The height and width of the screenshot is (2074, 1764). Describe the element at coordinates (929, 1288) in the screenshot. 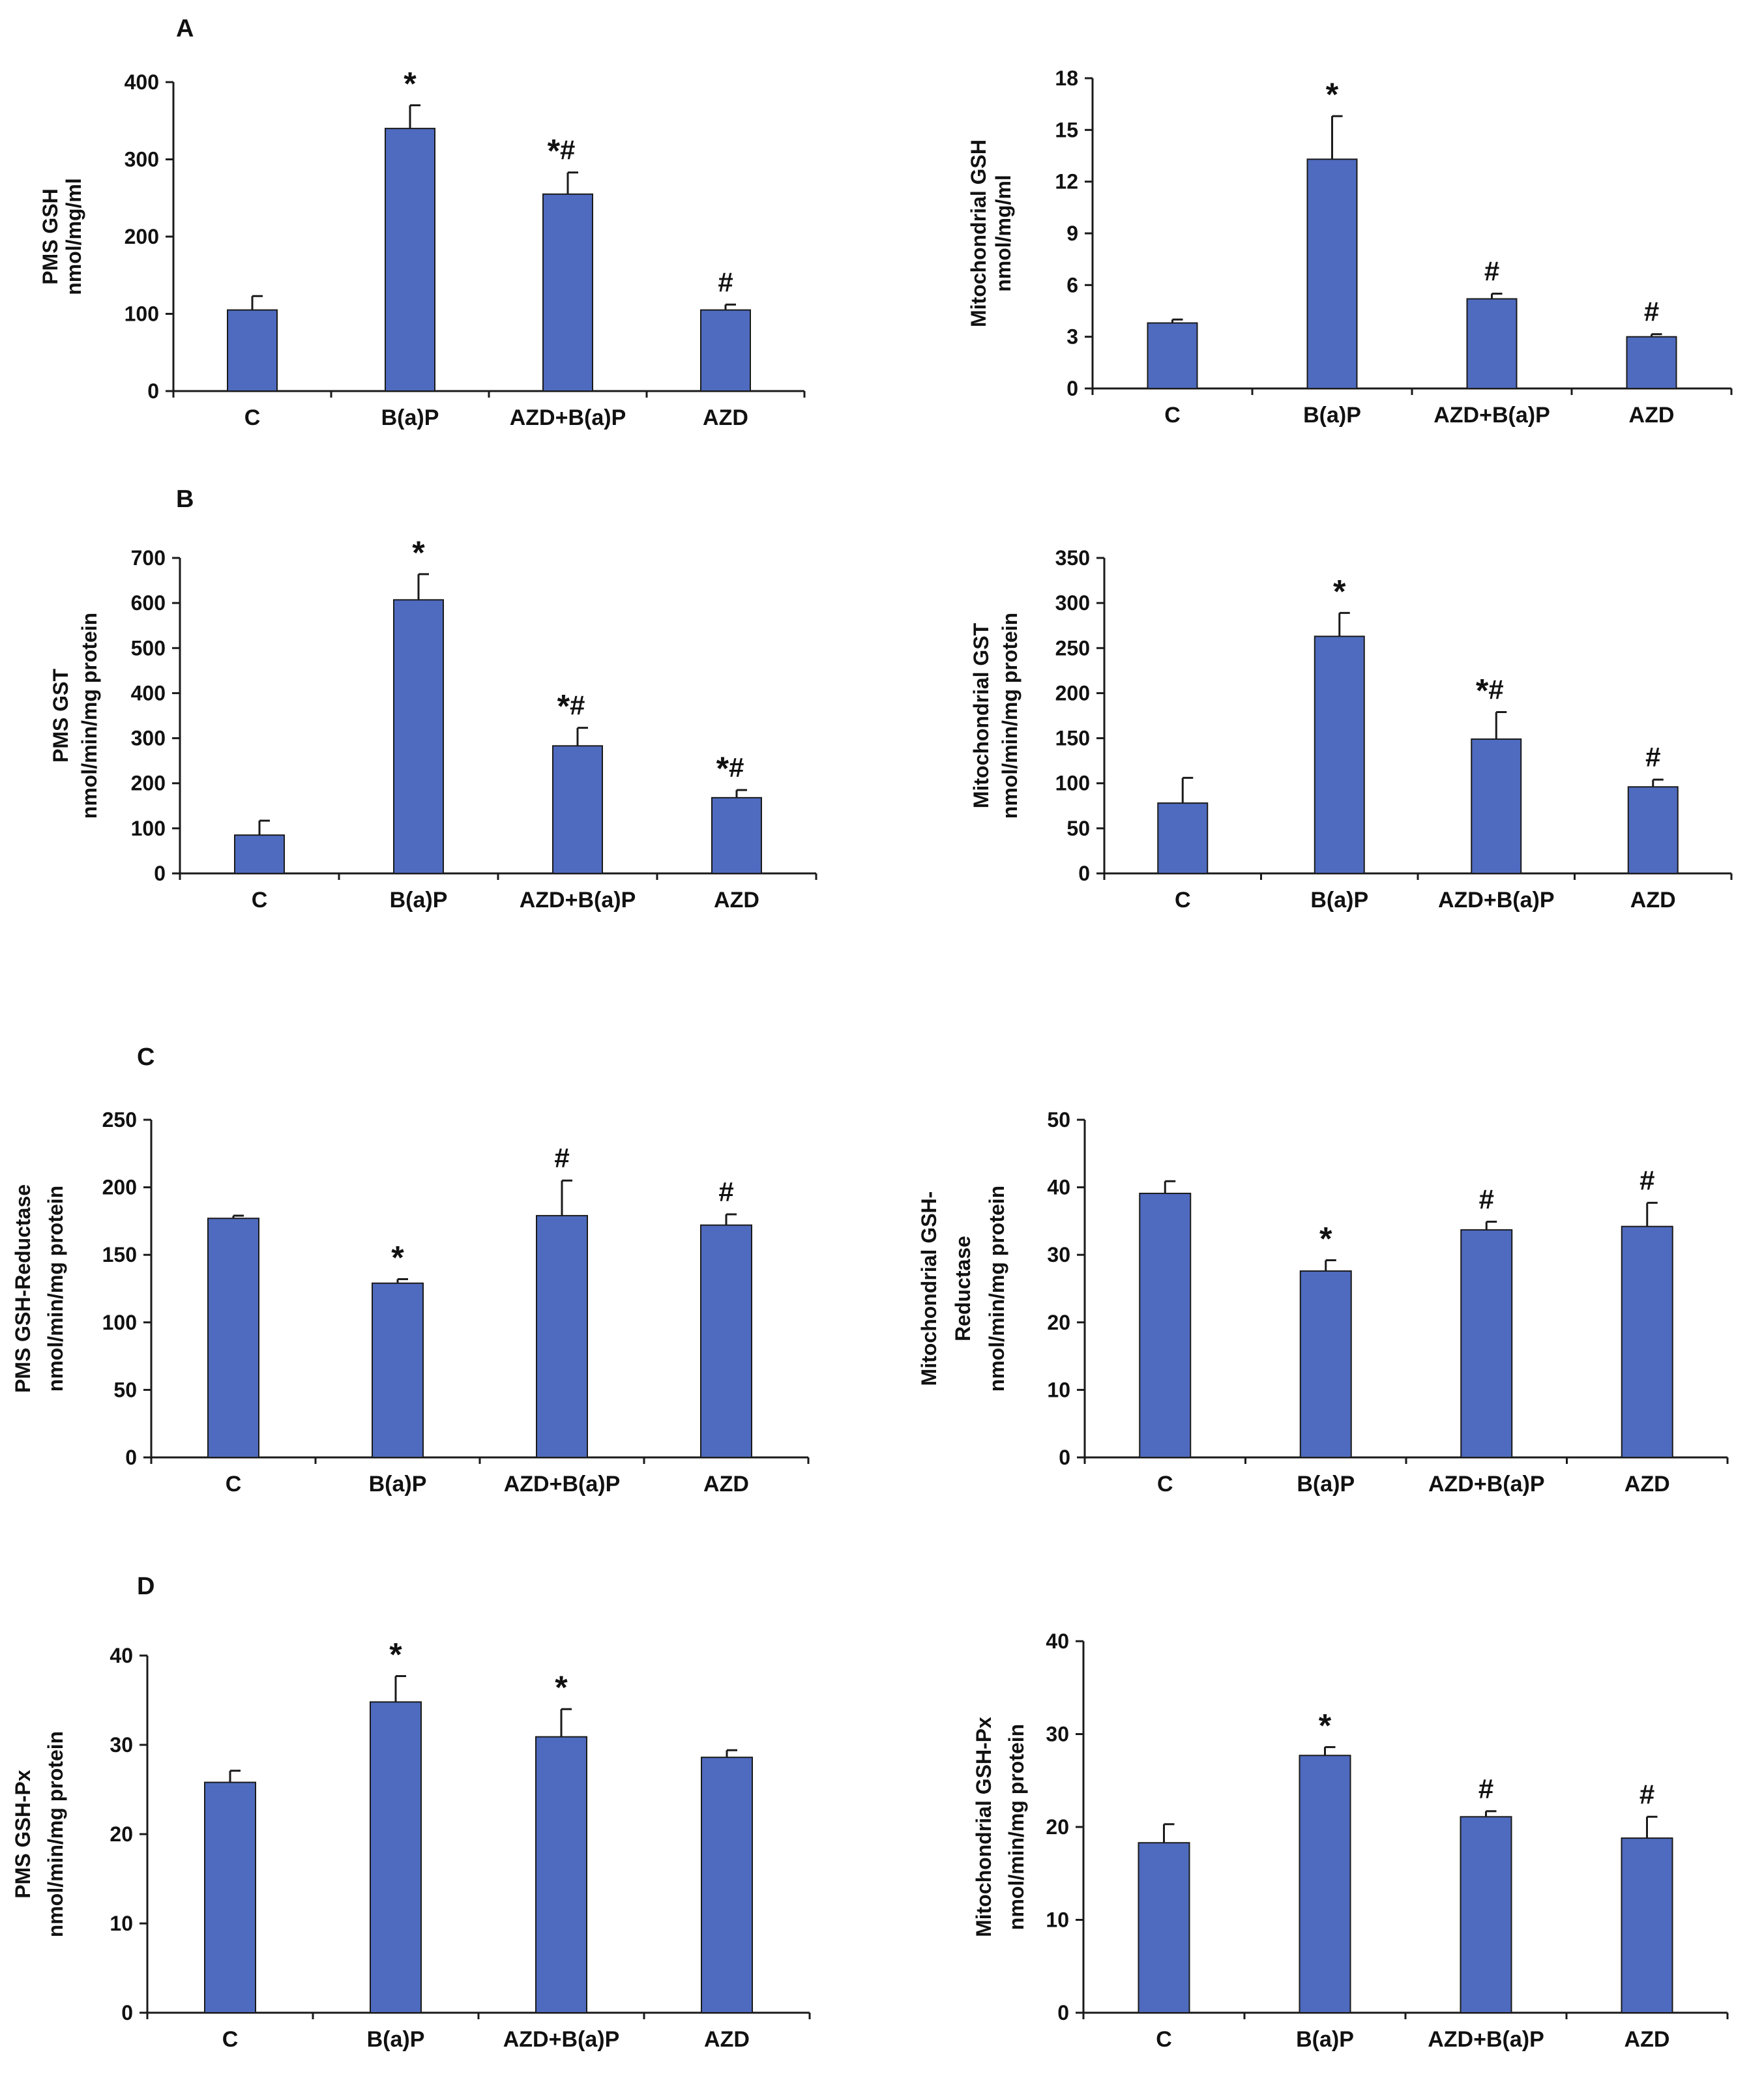

I see `y-axis-label: Mitochondrial GSH-` at that location.